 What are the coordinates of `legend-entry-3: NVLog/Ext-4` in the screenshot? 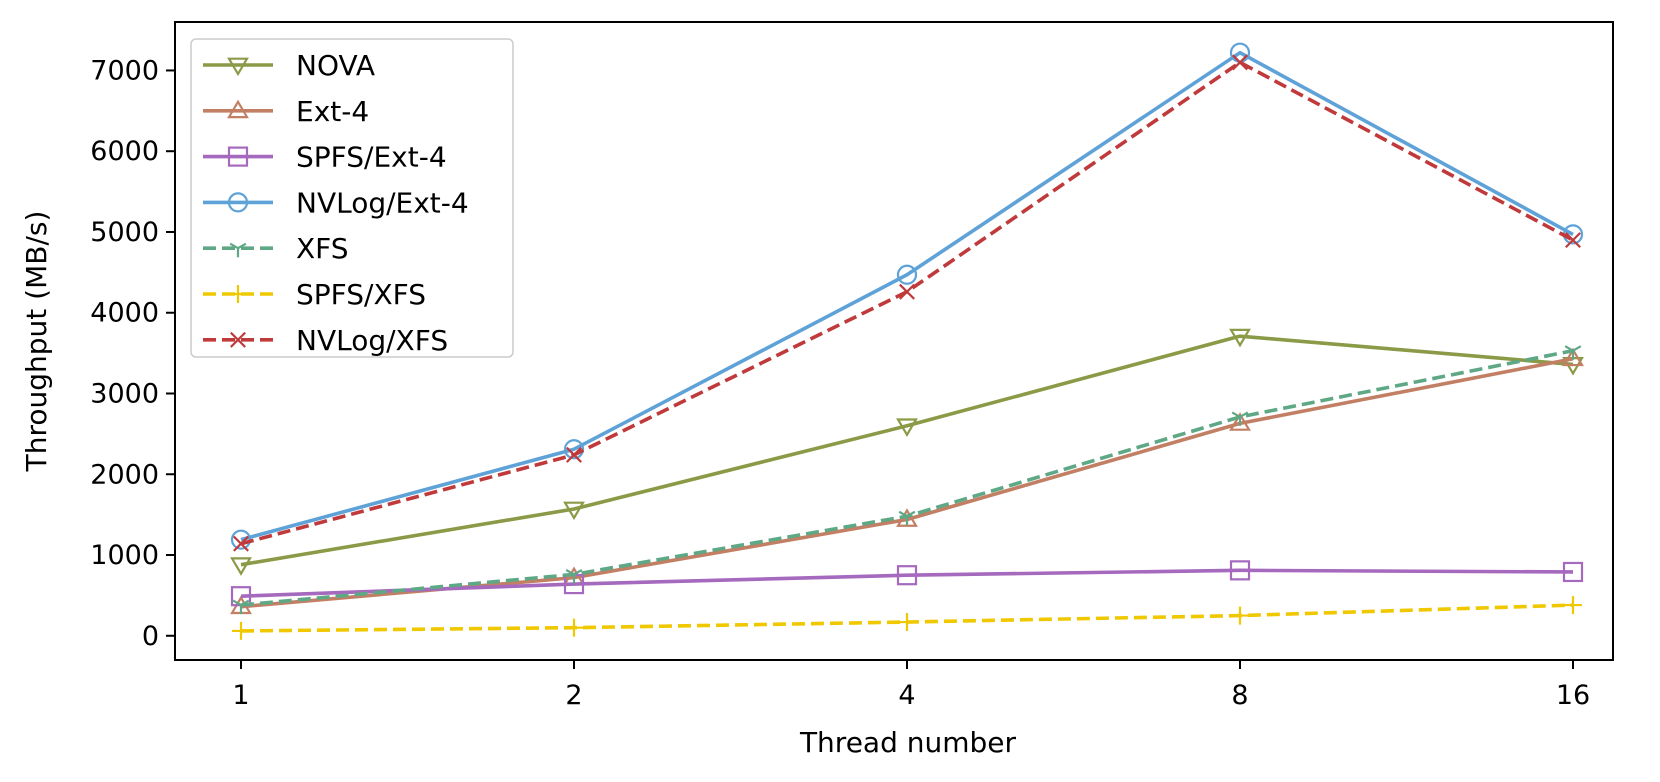 It's located at (336, 202).